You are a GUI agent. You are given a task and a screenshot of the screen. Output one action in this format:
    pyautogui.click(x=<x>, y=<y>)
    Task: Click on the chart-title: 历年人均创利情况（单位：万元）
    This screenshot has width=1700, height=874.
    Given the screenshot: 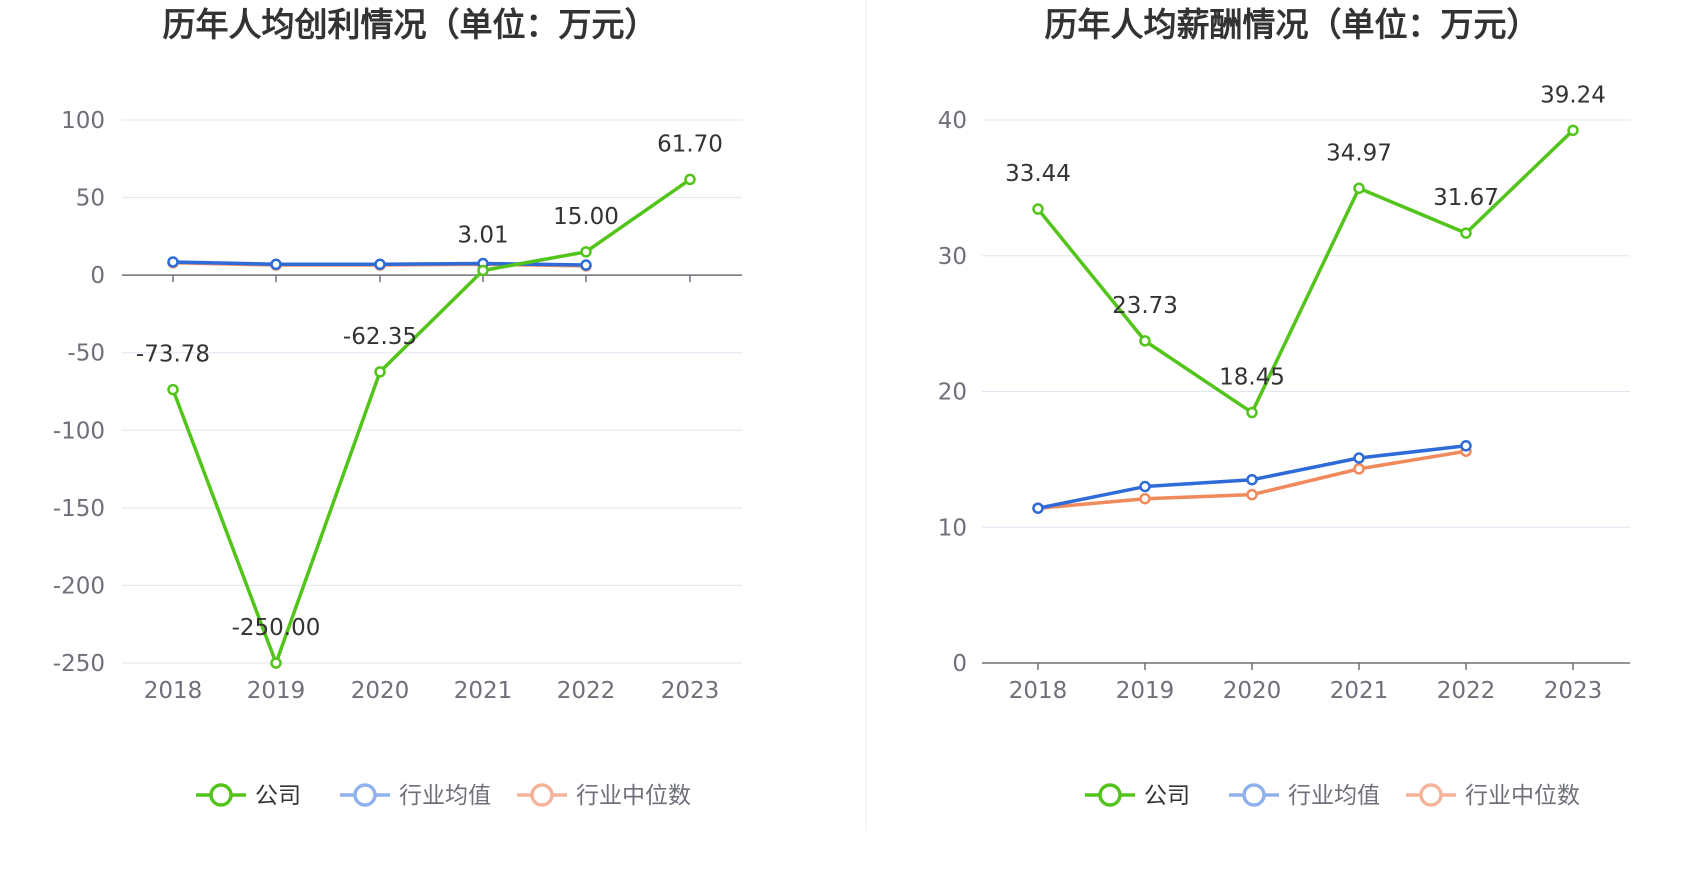 What is the action you would take?
    pyautogui.click(x=410, y=24)
    